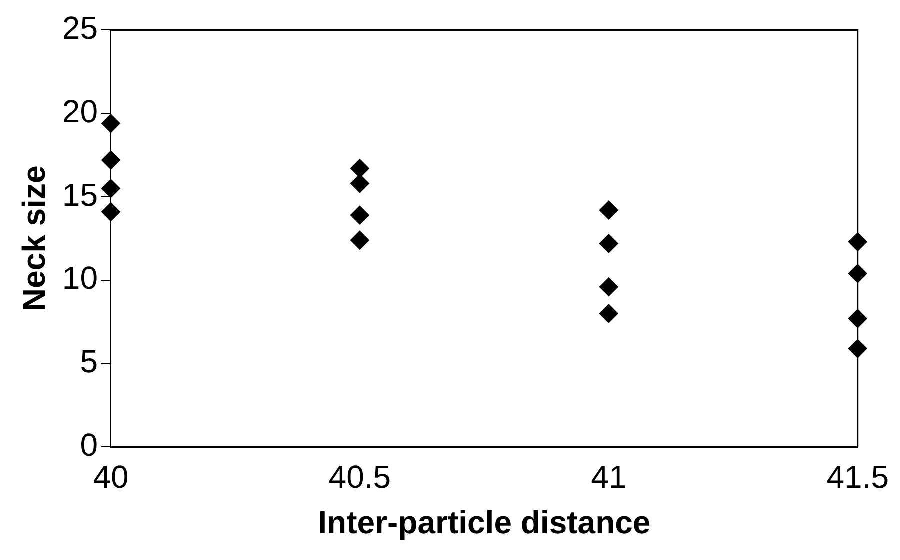 This screenshot has width=900, height=560. What do you see at coordinates (89, 362) in the screenshot?
I see `y-tick-label: 5` at bounding box center [89, 362].